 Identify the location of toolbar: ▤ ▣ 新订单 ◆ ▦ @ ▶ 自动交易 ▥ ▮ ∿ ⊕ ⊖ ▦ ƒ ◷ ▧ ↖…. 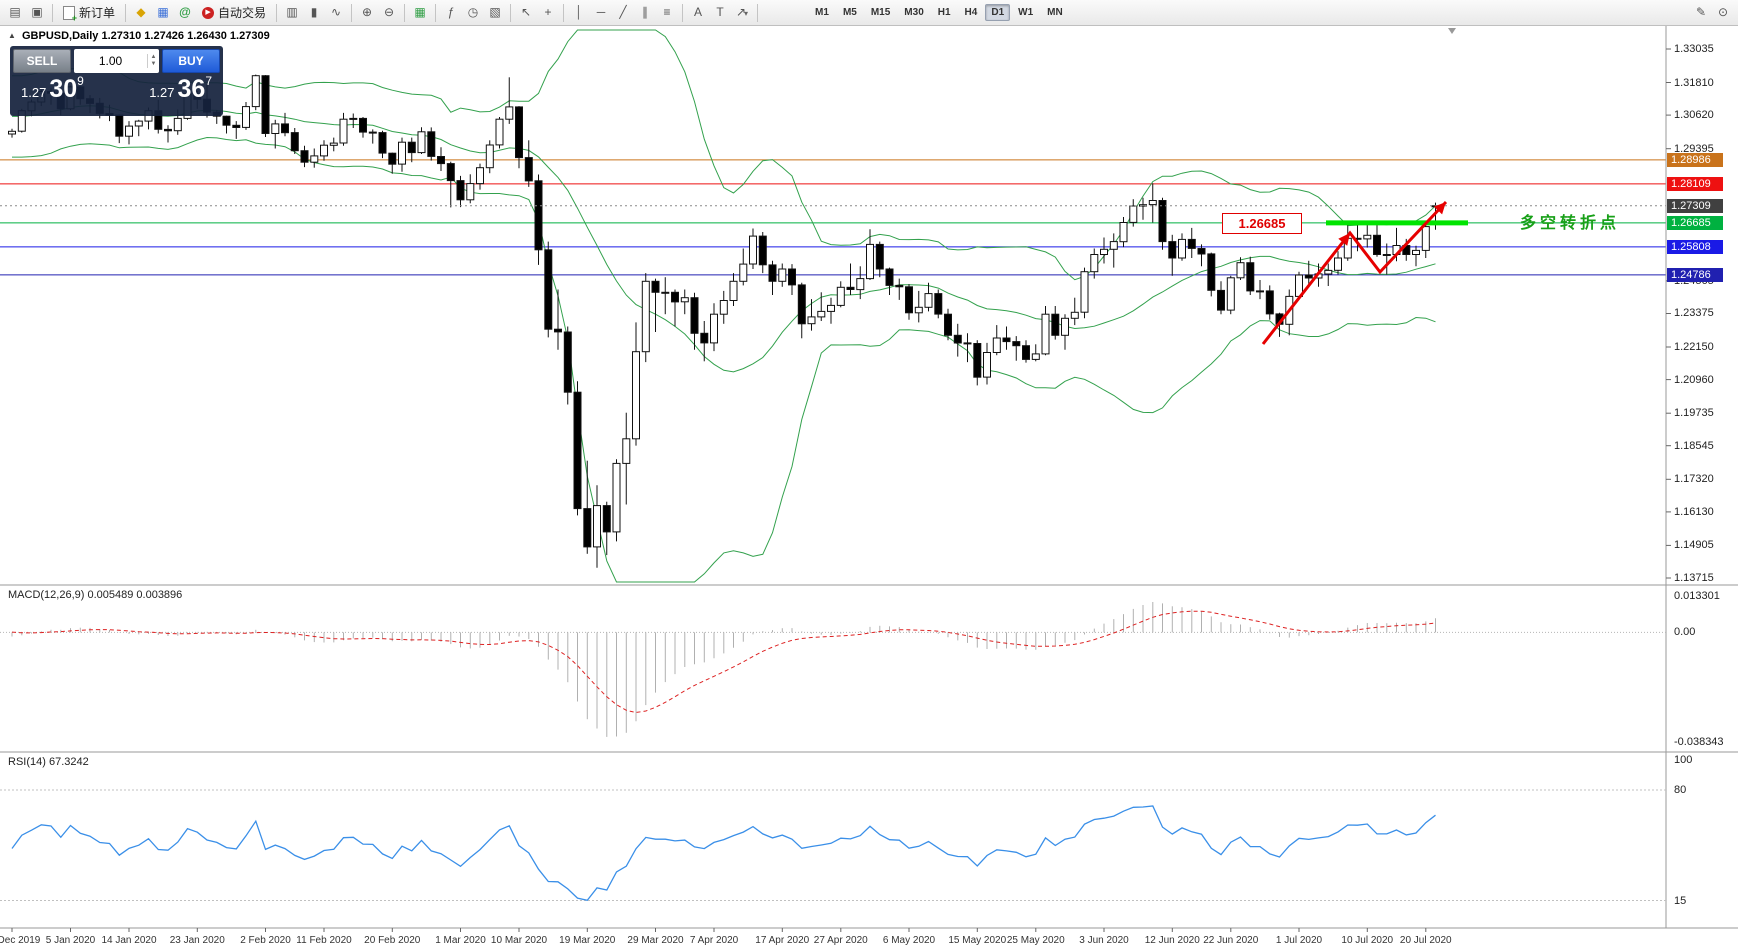
(869, 13).